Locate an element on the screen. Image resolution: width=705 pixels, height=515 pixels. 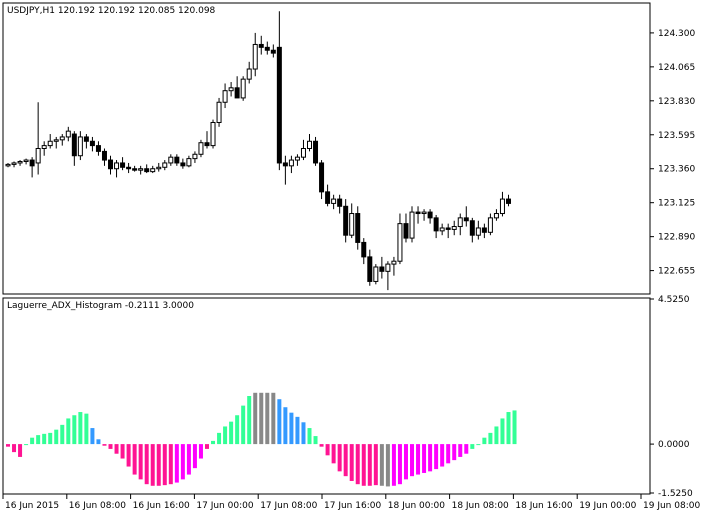
x-tick-label: 16 Jun 16:00 is located at coordinates (161, 506).